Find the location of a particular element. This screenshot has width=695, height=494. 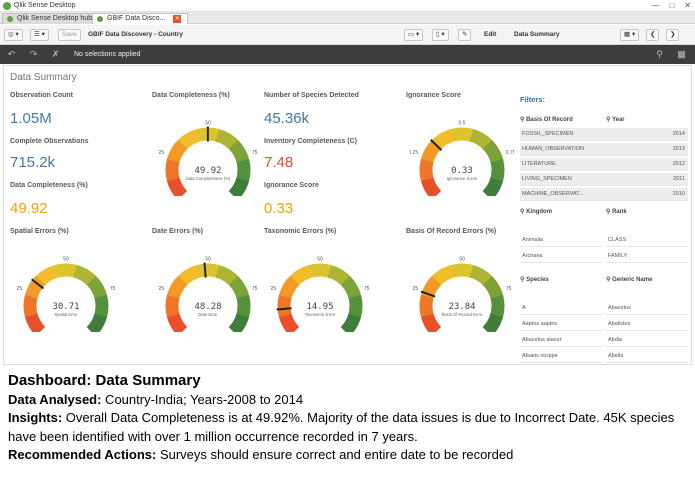

filter-rank-item: FAMILY is located at coordinates (647, 256).